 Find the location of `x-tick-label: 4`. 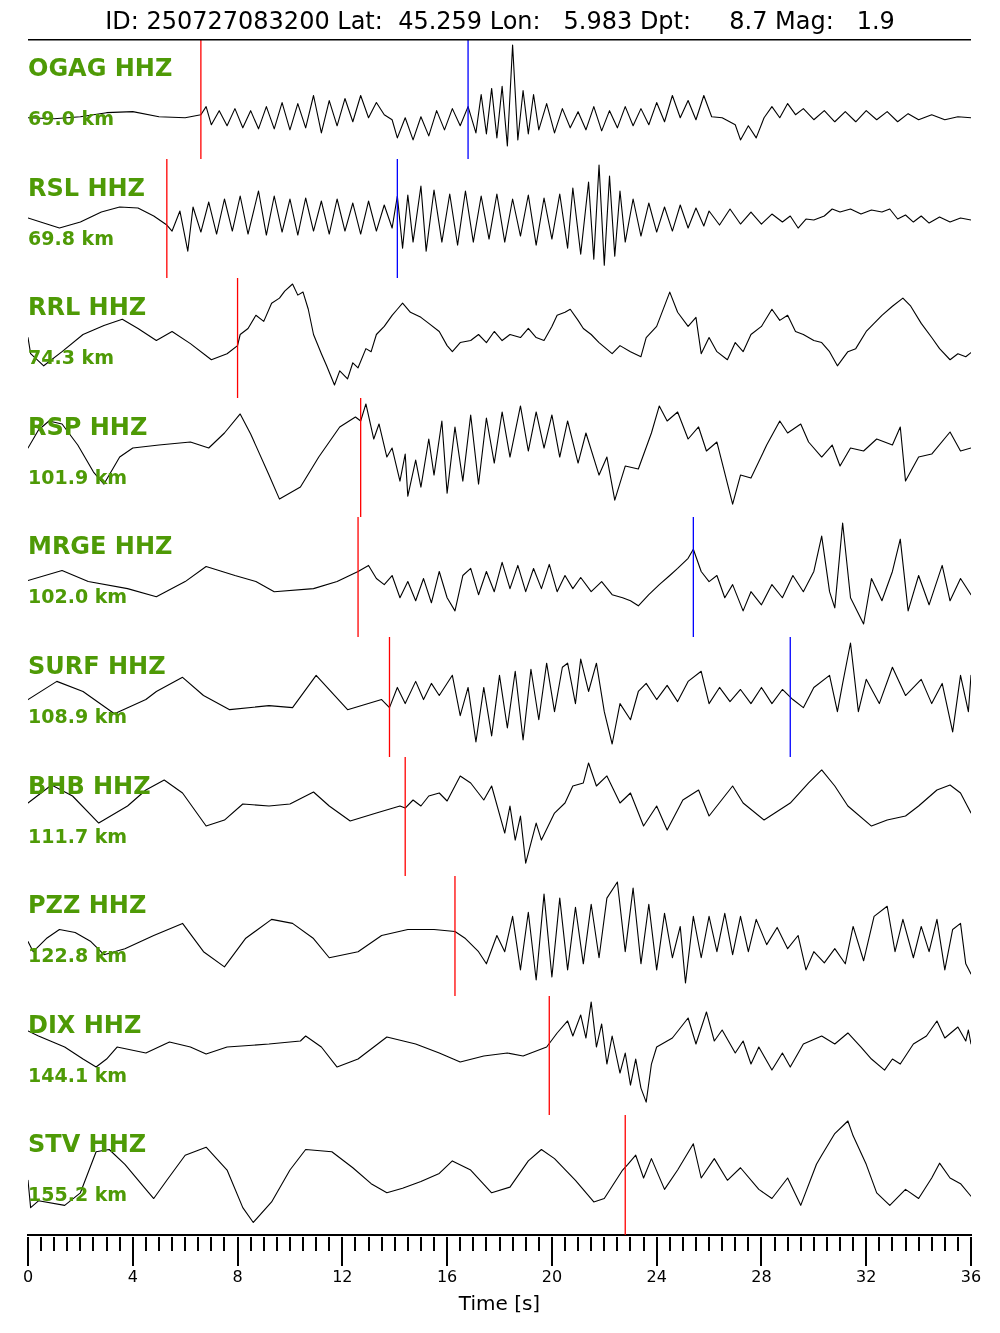

x-tick-label: 4 is located at coordinates (132, 1276).